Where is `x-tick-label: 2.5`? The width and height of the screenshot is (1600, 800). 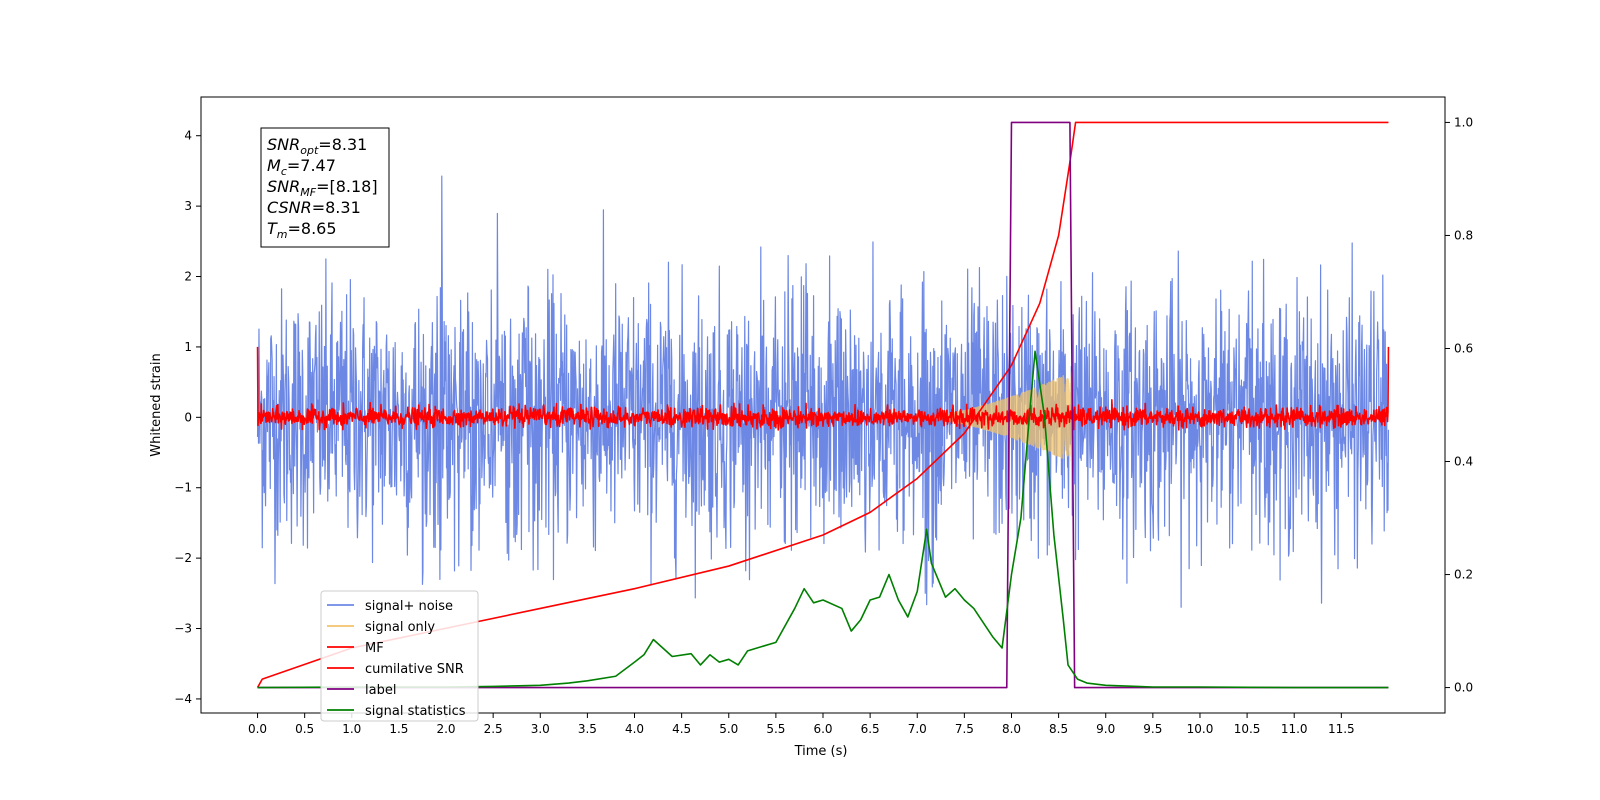 x-tick-label: 2.5 is located at coordinates (493, 729).